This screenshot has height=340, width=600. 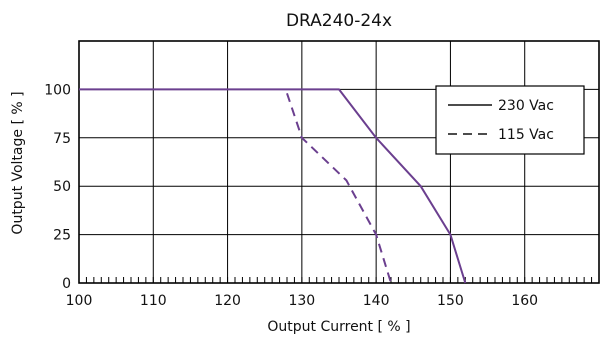 What do you see at coordinates (62, 236) in the screenshot?
I see `y-tick-label: 25` at bounding box center [62, 236].